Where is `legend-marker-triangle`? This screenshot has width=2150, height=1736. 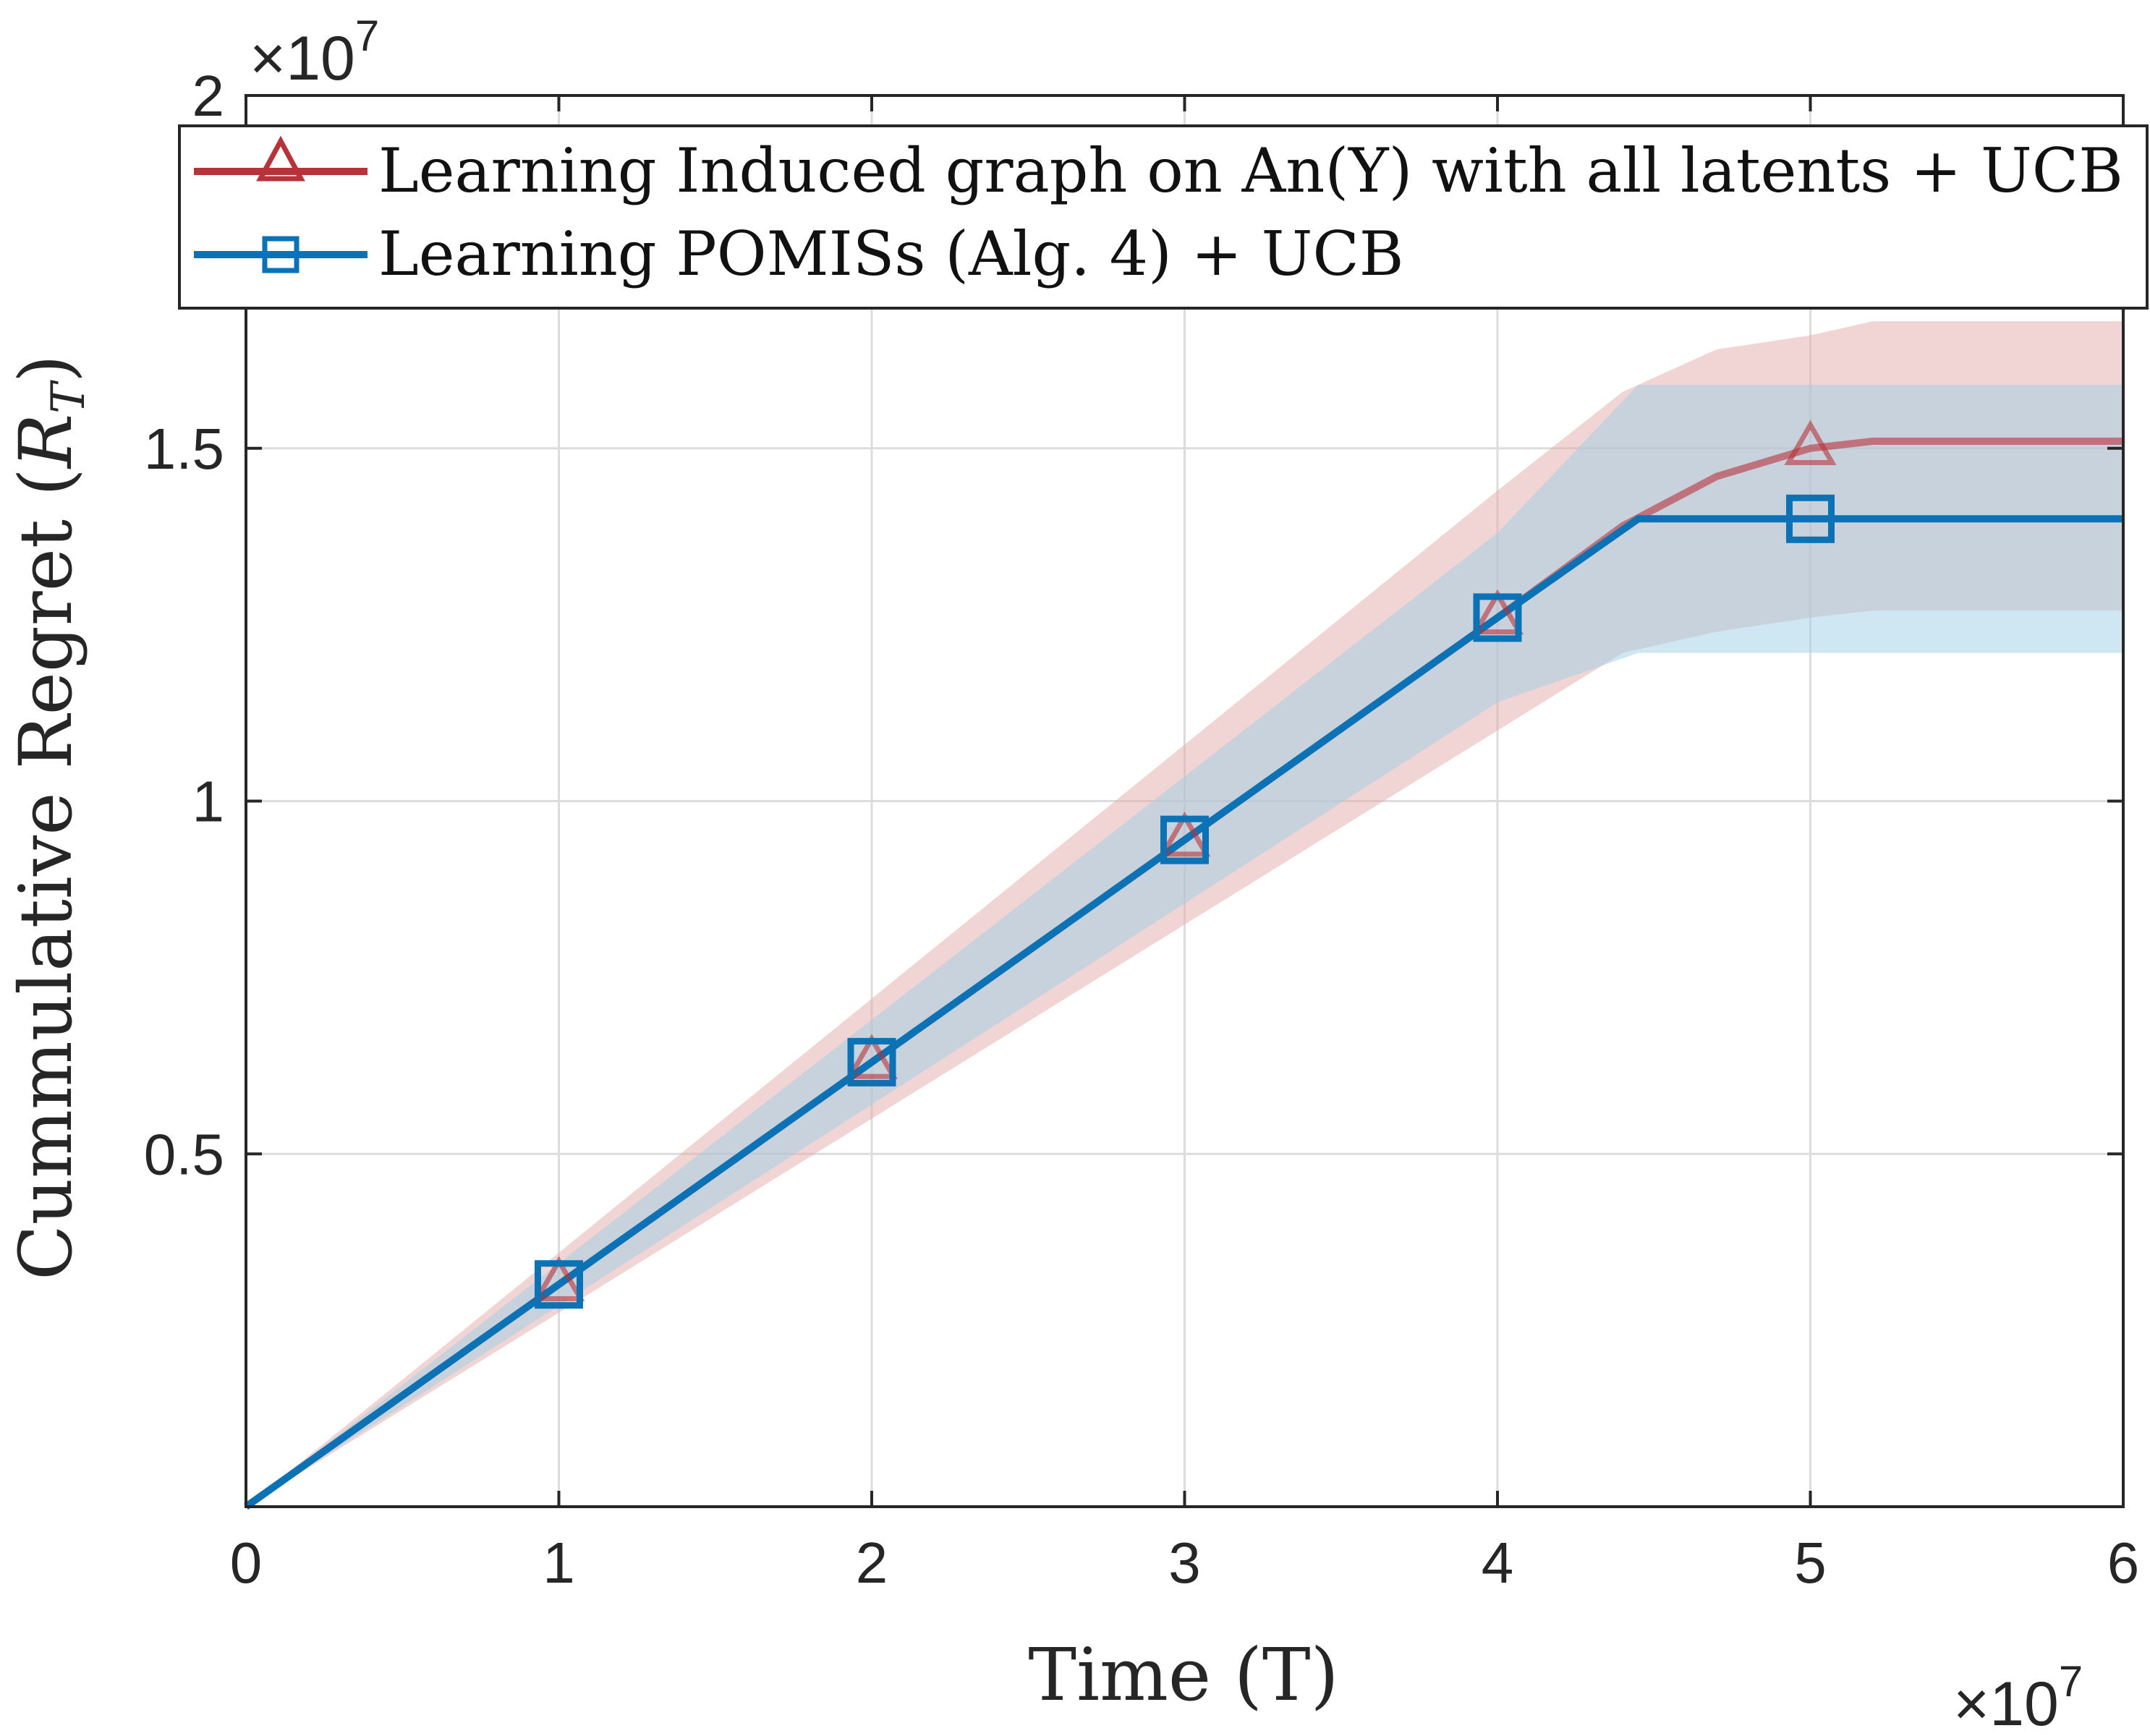 legend-marker-triangle is located at coordinates (280, 158).